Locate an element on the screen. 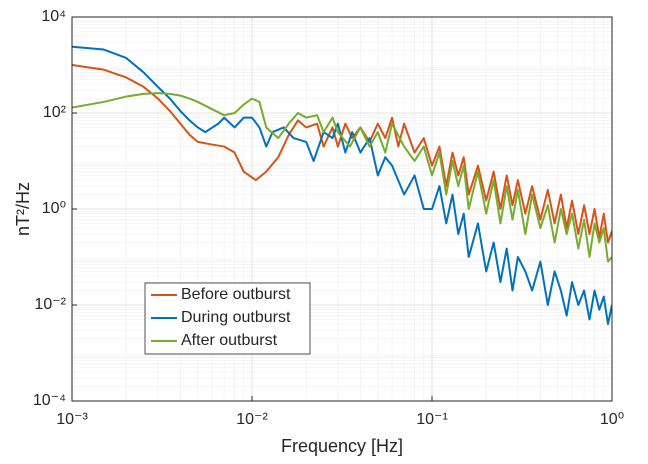 The image size is (648, 464). legend-label: Before outburst is located at coordinates (236, 294).